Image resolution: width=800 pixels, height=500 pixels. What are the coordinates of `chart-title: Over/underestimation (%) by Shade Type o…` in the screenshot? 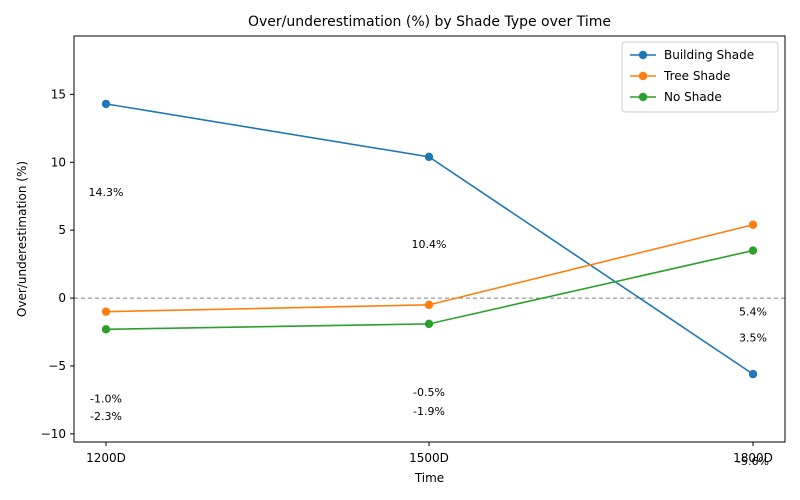 It's located at (429, 22).